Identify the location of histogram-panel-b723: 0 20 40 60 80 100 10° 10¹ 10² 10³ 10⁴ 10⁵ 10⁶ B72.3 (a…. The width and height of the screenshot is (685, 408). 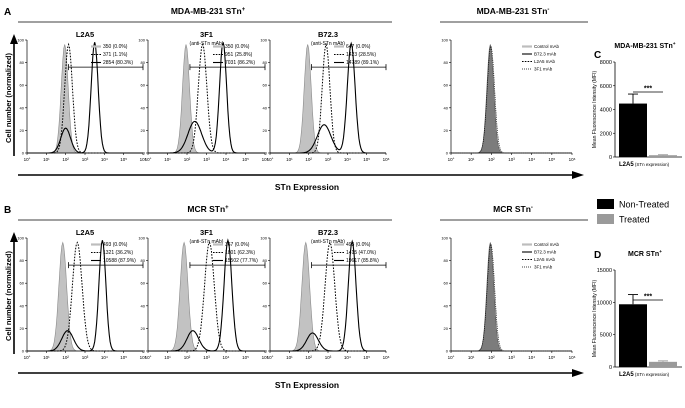
(324, 96).